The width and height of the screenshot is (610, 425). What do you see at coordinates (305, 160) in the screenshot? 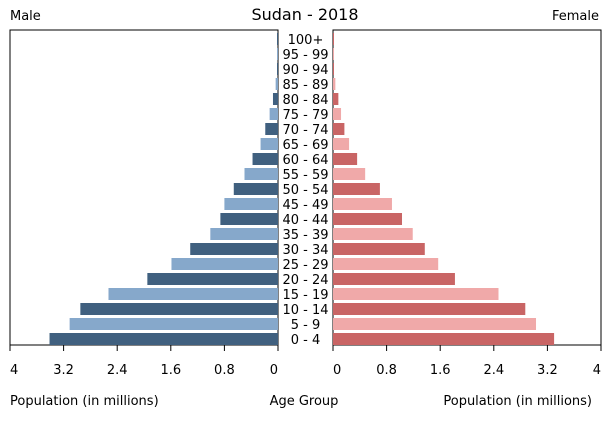
I see `age-group-label-8: 60 - 64` at bounding box center [305, 160].